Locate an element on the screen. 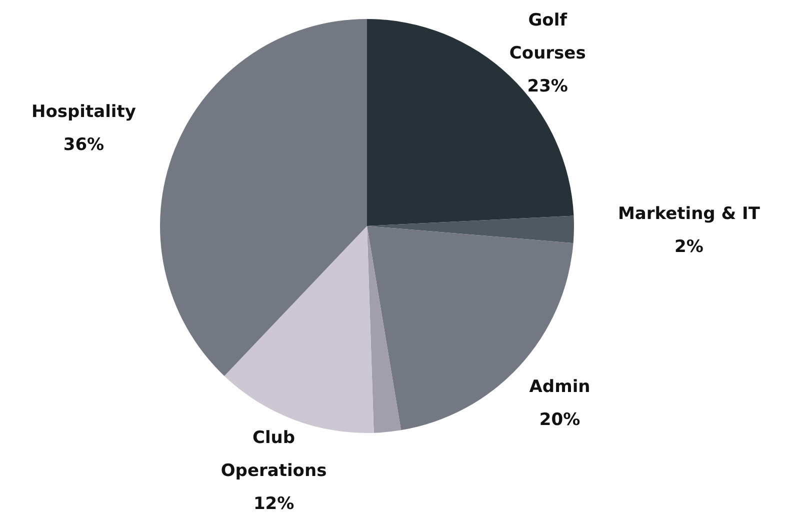 This screenshot has width=792, height=526. slice-label: Admin is located at coordinates (559, 386).